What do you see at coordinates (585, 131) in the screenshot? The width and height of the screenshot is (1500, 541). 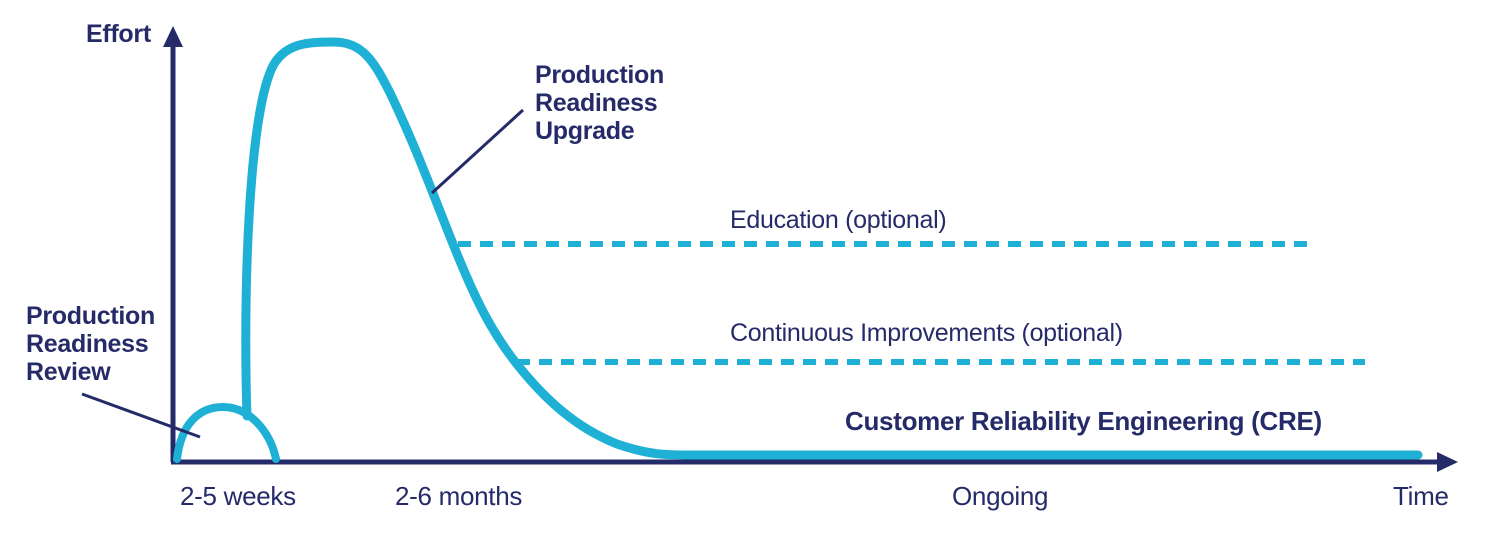 I see `upgrade-annotation-line3: Upgrade` at bounding box center [585, 131].